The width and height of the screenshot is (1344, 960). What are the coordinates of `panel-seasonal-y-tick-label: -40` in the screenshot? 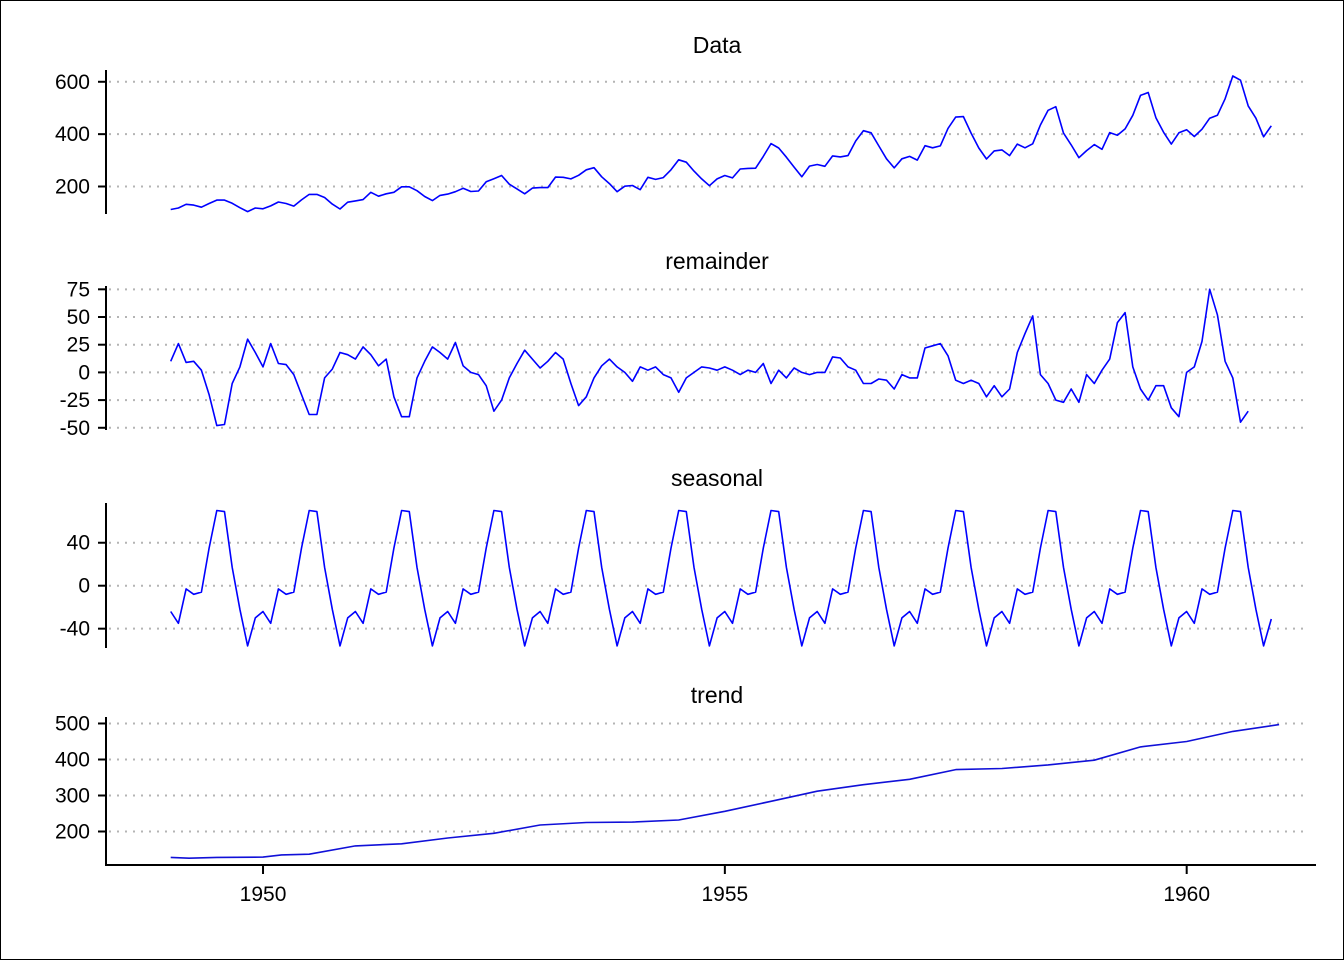 It's located at (75, 629).